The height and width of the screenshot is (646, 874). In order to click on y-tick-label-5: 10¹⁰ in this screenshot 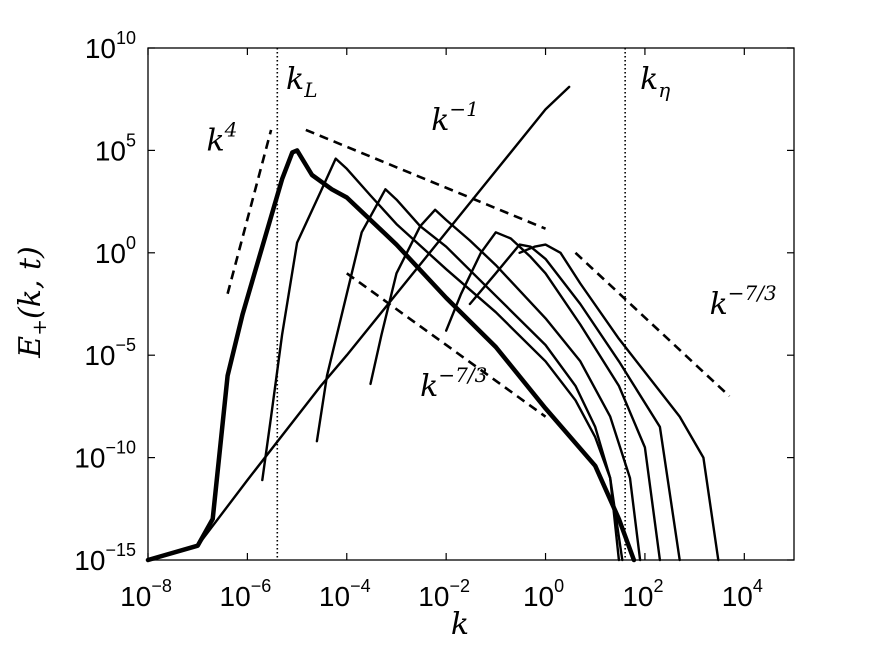, I will do `click(110, 46)`.